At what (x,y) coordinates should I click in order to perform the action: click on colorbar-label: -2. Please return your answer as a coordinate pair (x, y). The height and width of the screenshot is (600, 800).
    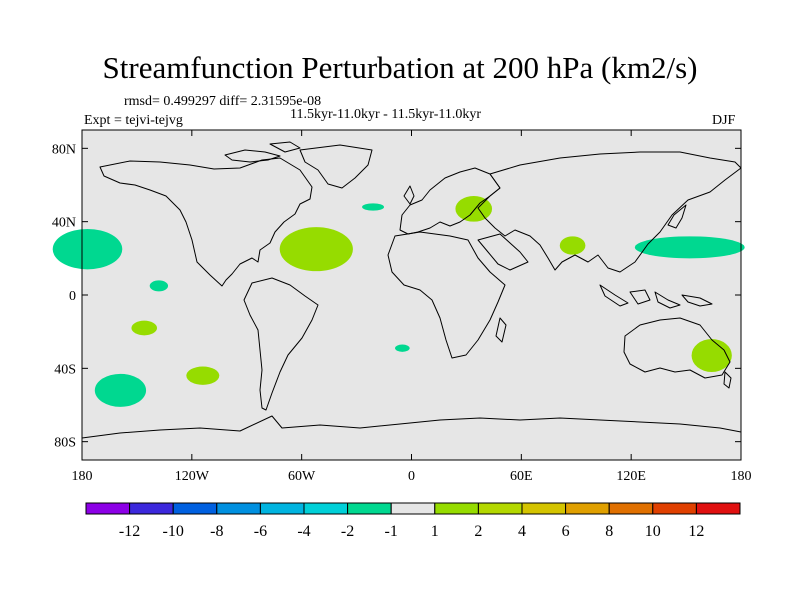
    Looking at the image, I should click on (347, 531).